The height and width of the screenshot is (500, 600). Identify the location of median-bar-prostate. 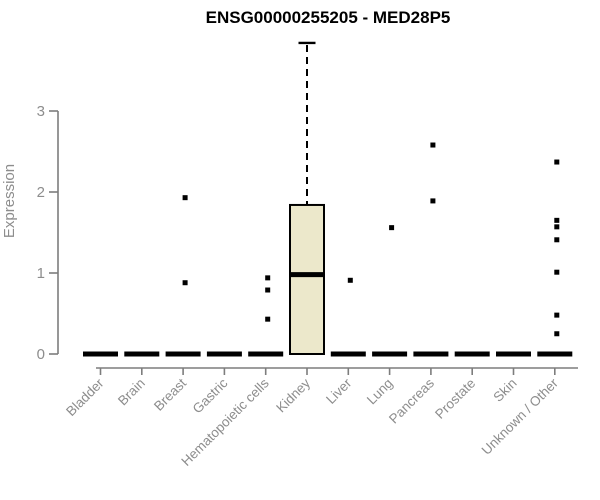
(472, 354).